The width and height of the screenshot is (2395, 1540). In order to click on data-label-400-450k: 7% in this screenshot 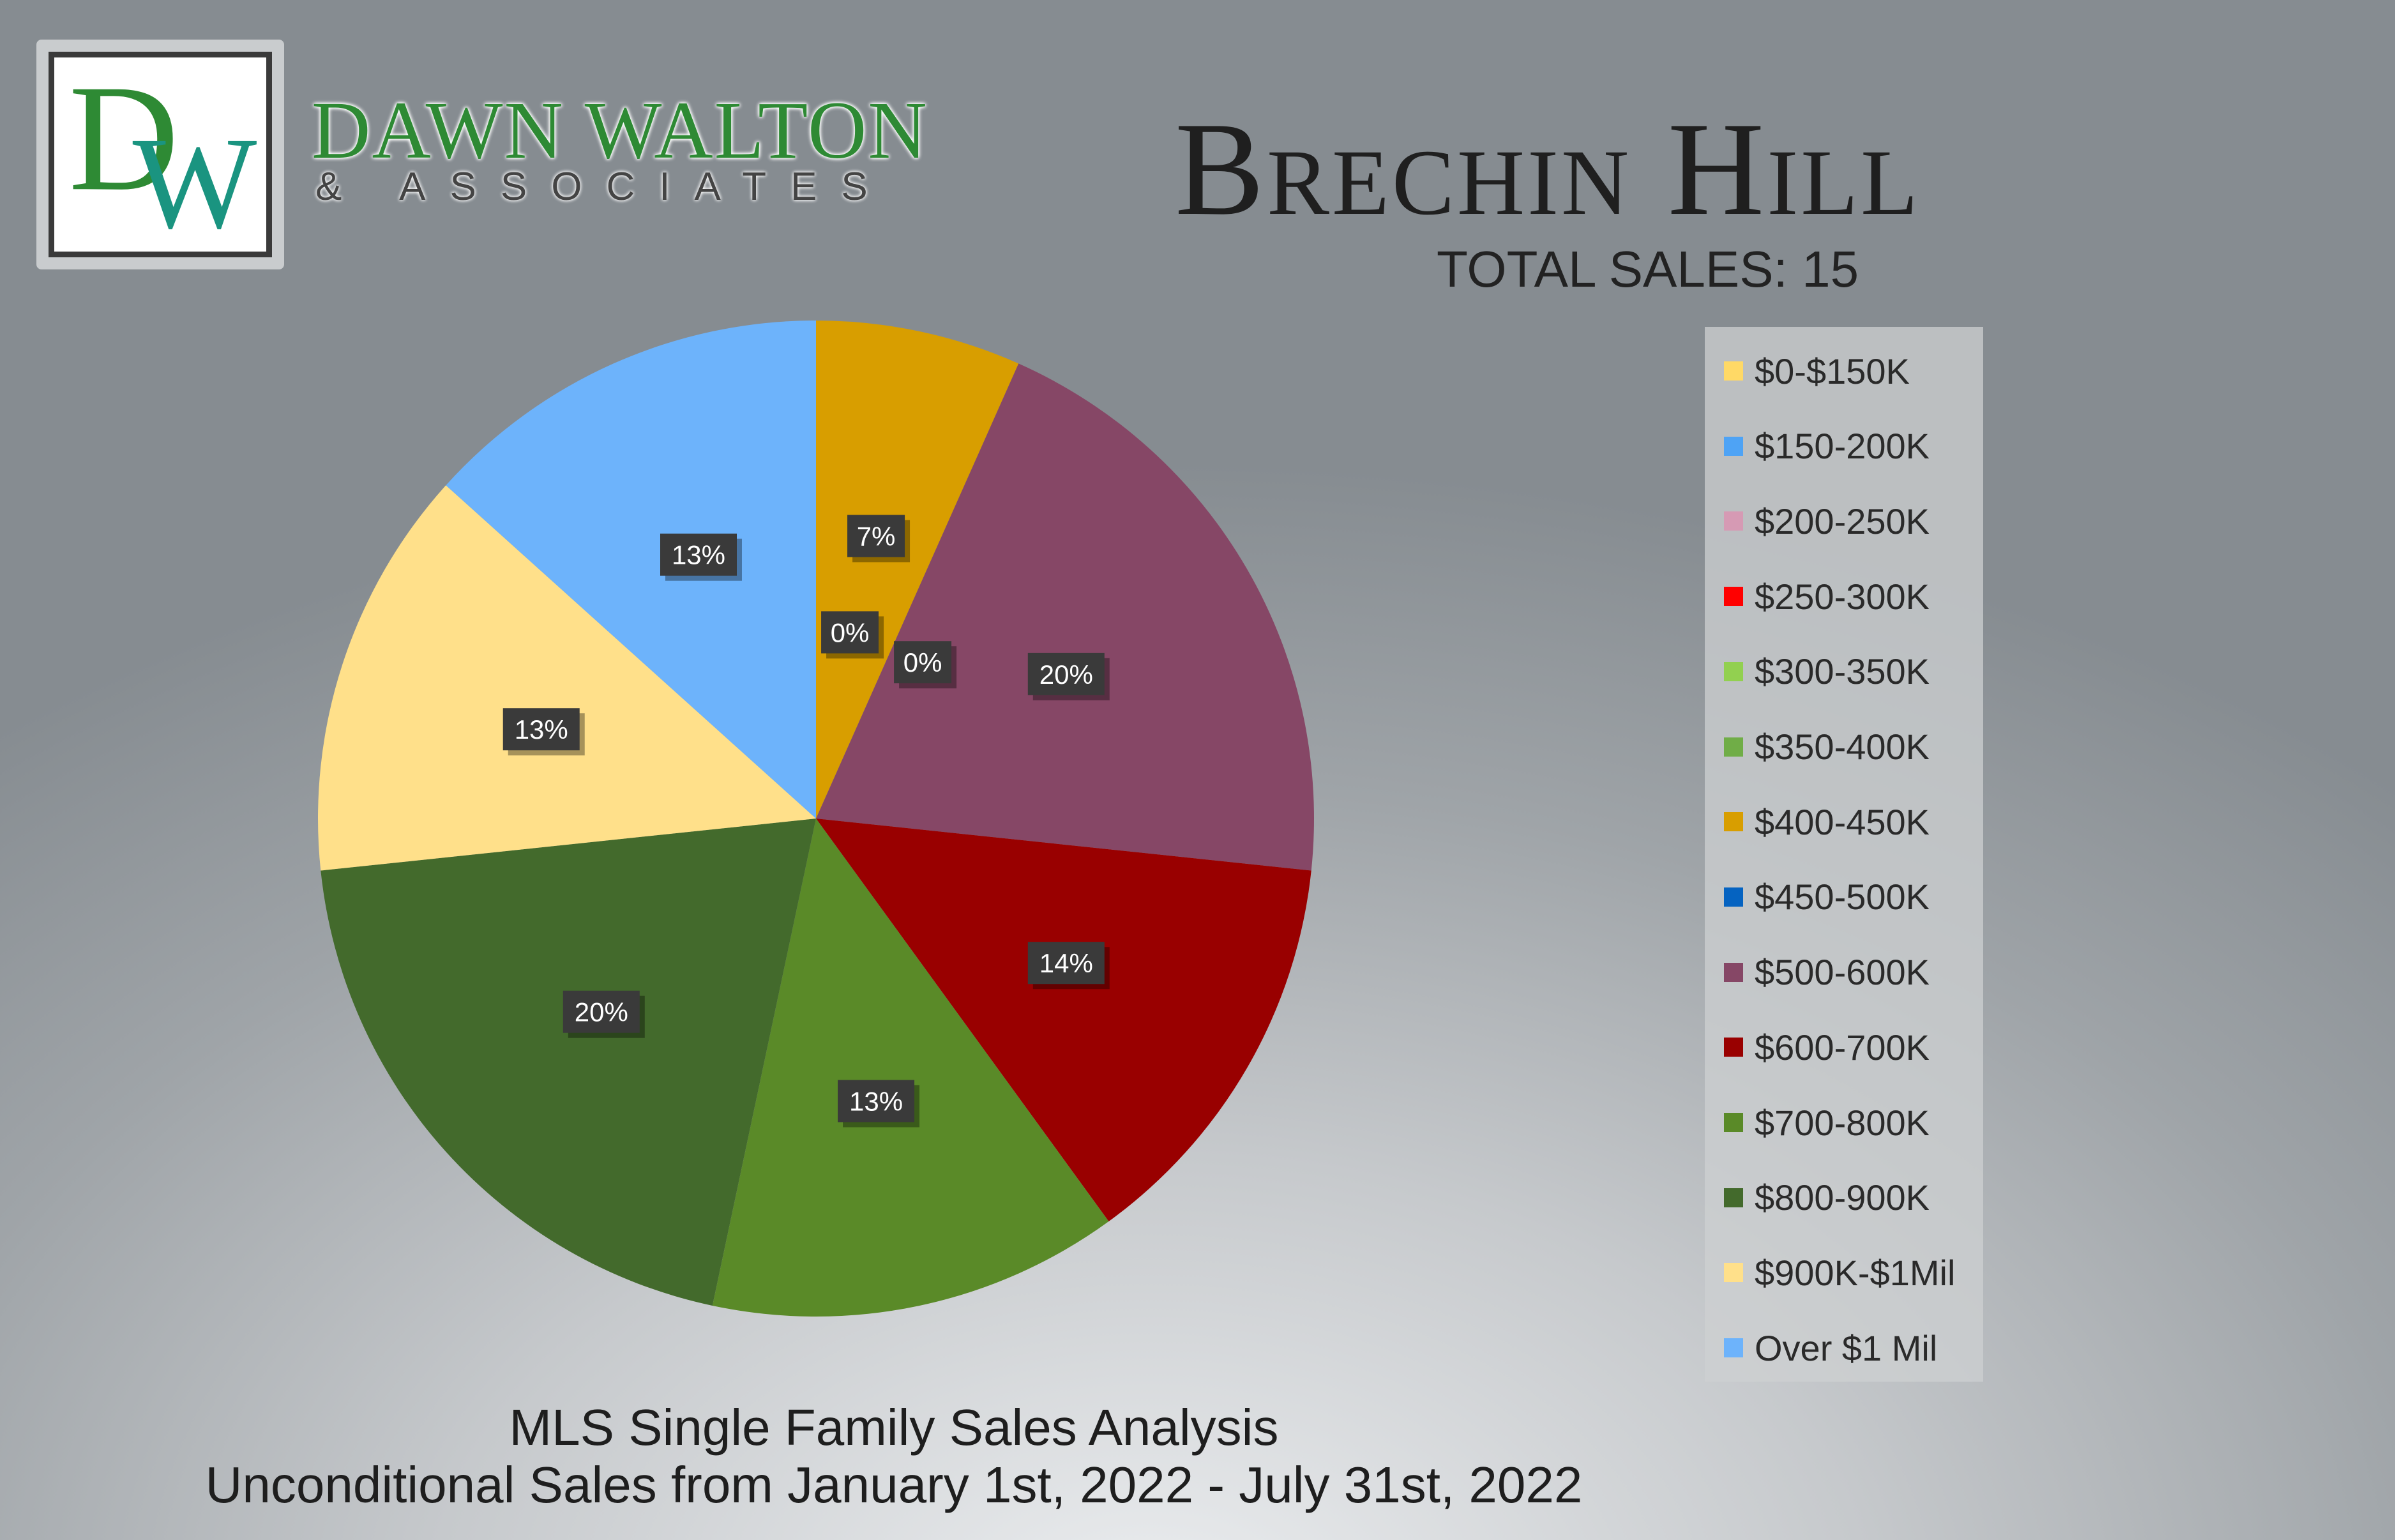, I will do `click(878, 538)`.